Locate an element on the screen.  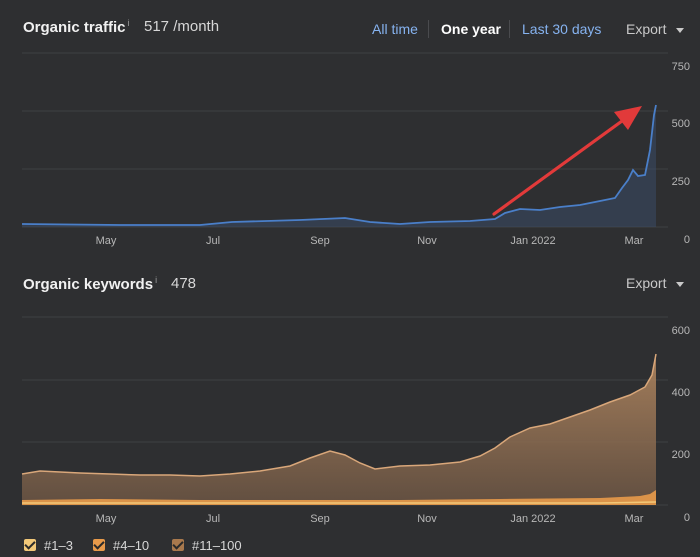
traffic-x-label: Mar is located at coordinates (634, 241).